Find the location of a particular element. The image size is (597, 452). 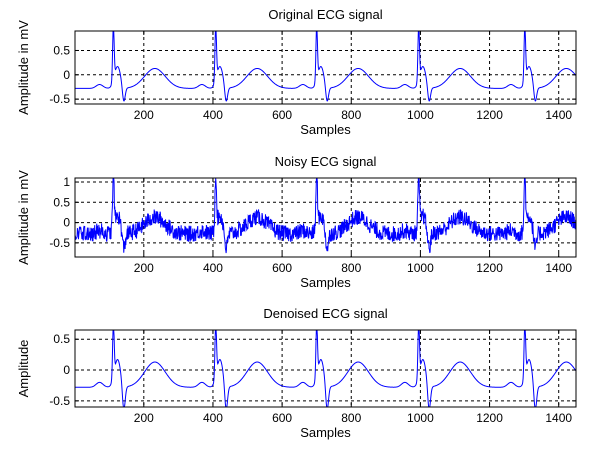

y-axis-label: Amplitude is located at coordinates (23, 369).